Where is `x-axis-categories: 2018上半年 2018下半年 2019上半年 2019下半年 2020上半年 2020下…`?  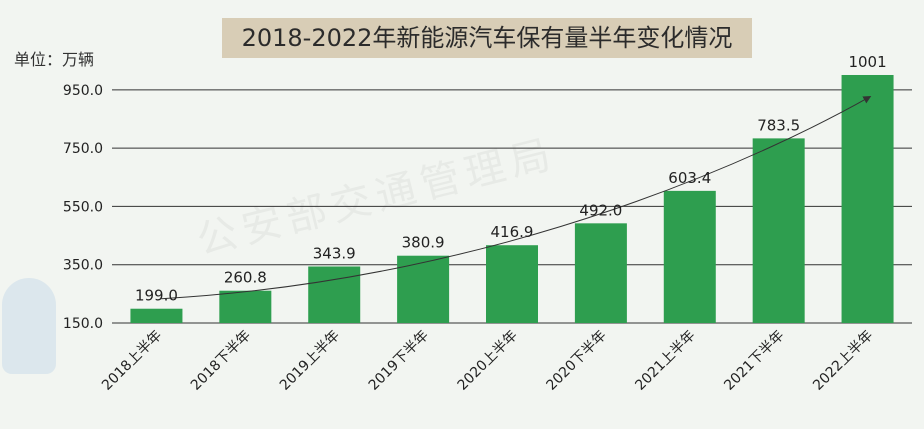
x-axis-categories: 2018上半年 2018下半年 2019上半年 2019下半年 2020上半年 2020下… is located at coordinates (487, 361).